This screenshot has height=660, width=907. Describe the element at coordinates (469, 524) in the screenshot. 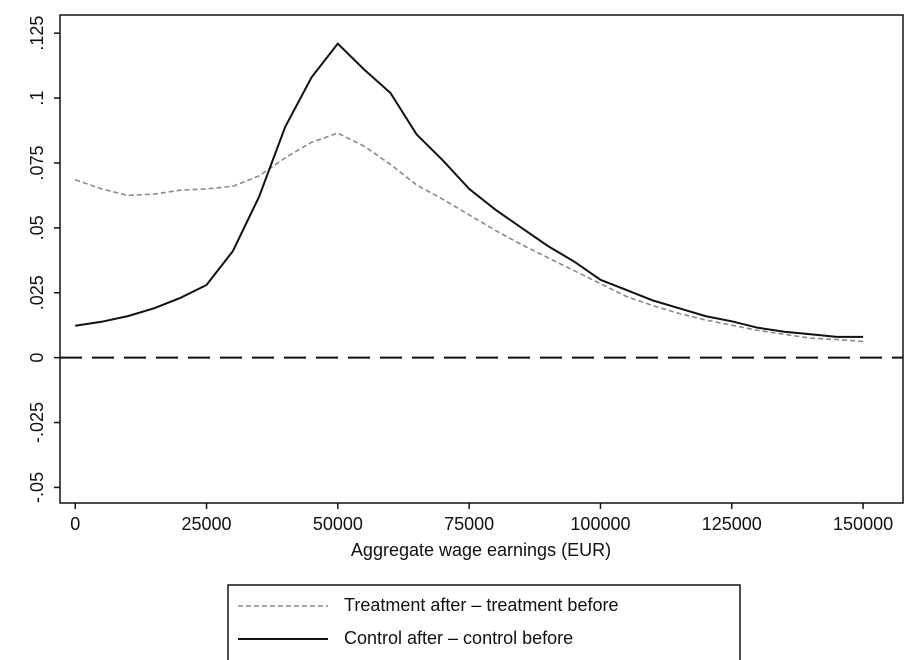

I see `x-tick-label: 75000` at that location.